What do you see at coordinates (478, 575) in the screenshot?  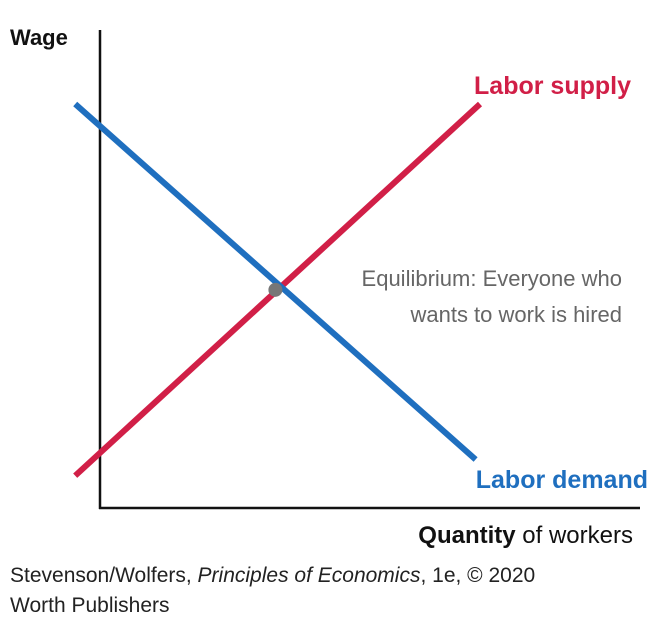 I see `credit-edition: , 1e, © 2020` at bounding box center [478, 575].